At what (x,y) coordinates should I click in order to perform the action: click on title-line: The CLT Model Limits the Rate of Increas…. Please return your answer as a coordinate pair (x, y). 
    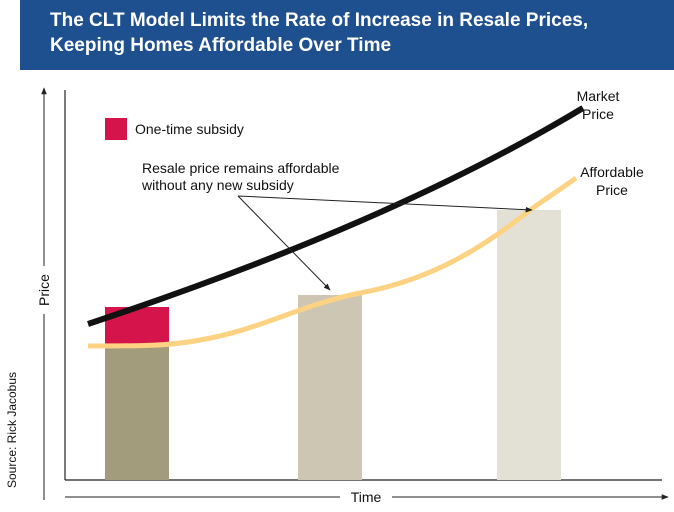
    Looking at the image, I should click on (319, 20).